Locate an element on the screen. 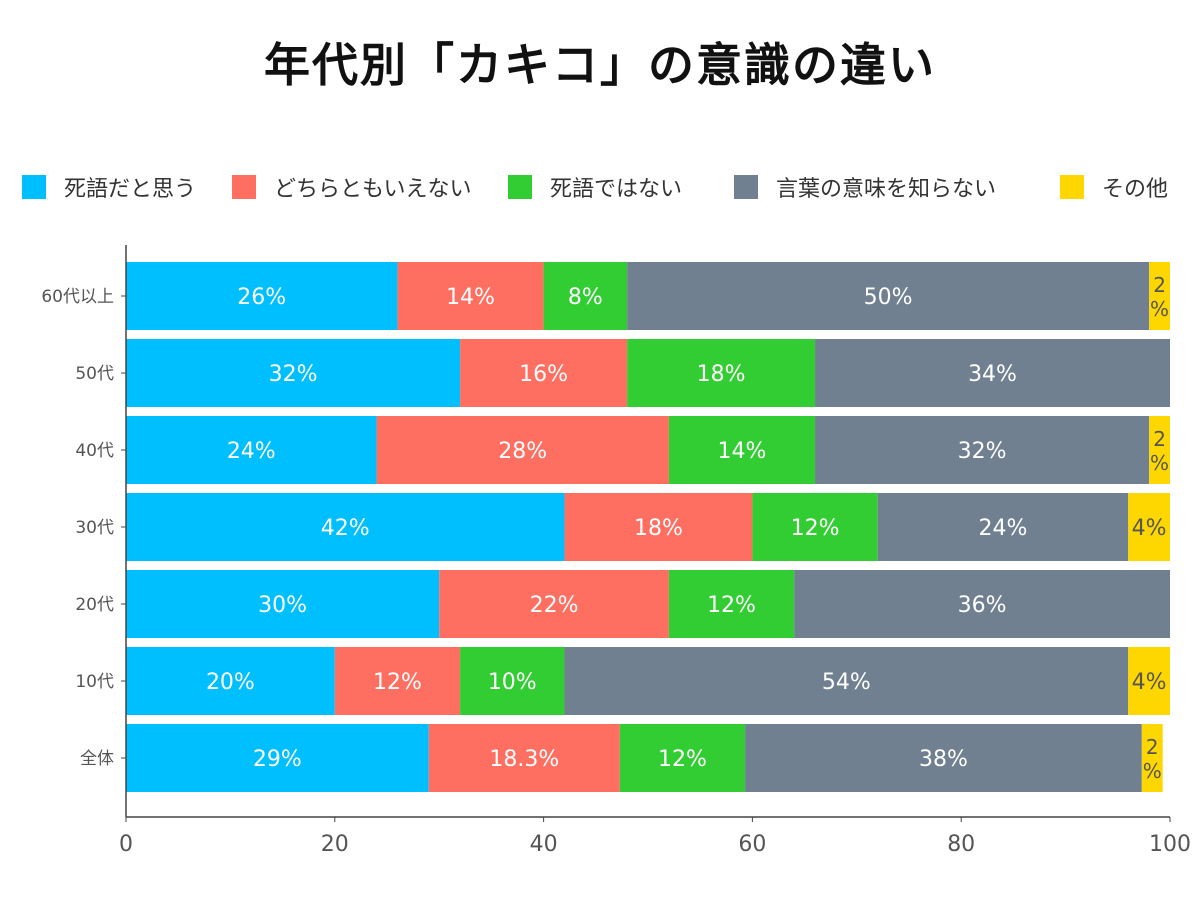 The height and width of the screenshot is (900, 1200). chart-legend: 死語だと思う どちらともいえない 死語ではない 言葉の意味を知らない その他 is located at coordinates (600, 187).